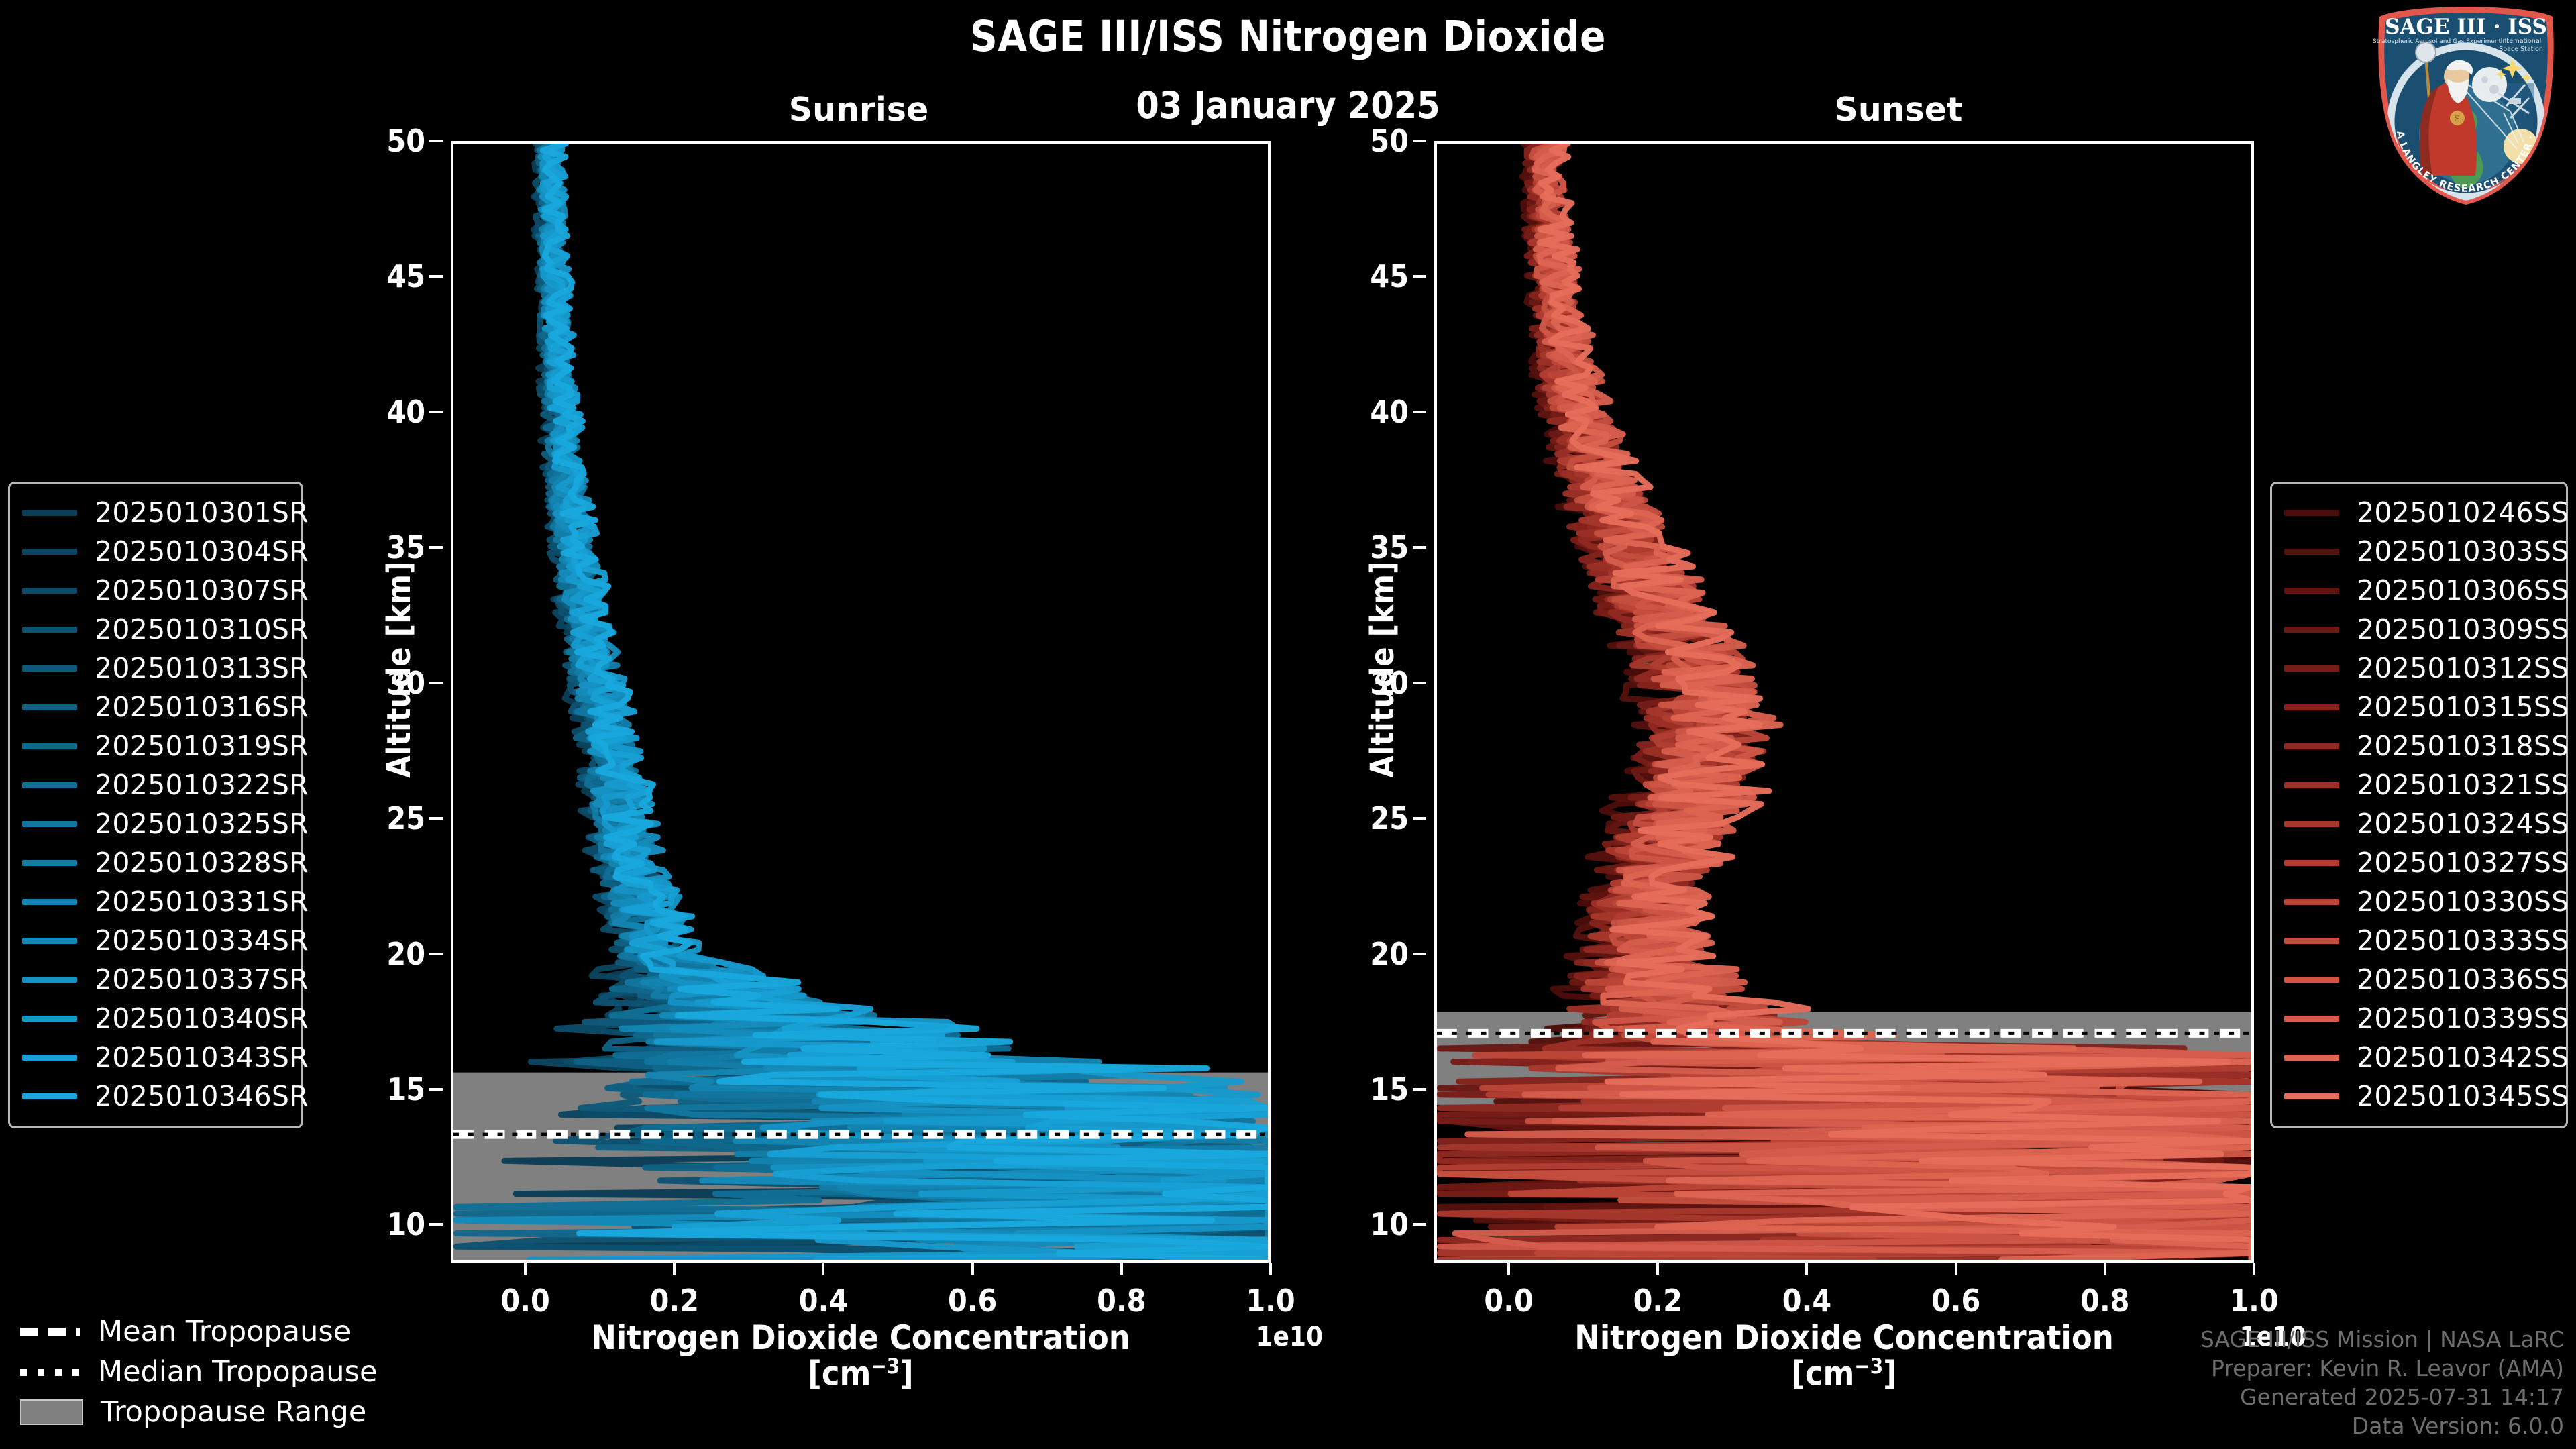  I want to click on legend-item: 2025010334SR, so click(165, 940).